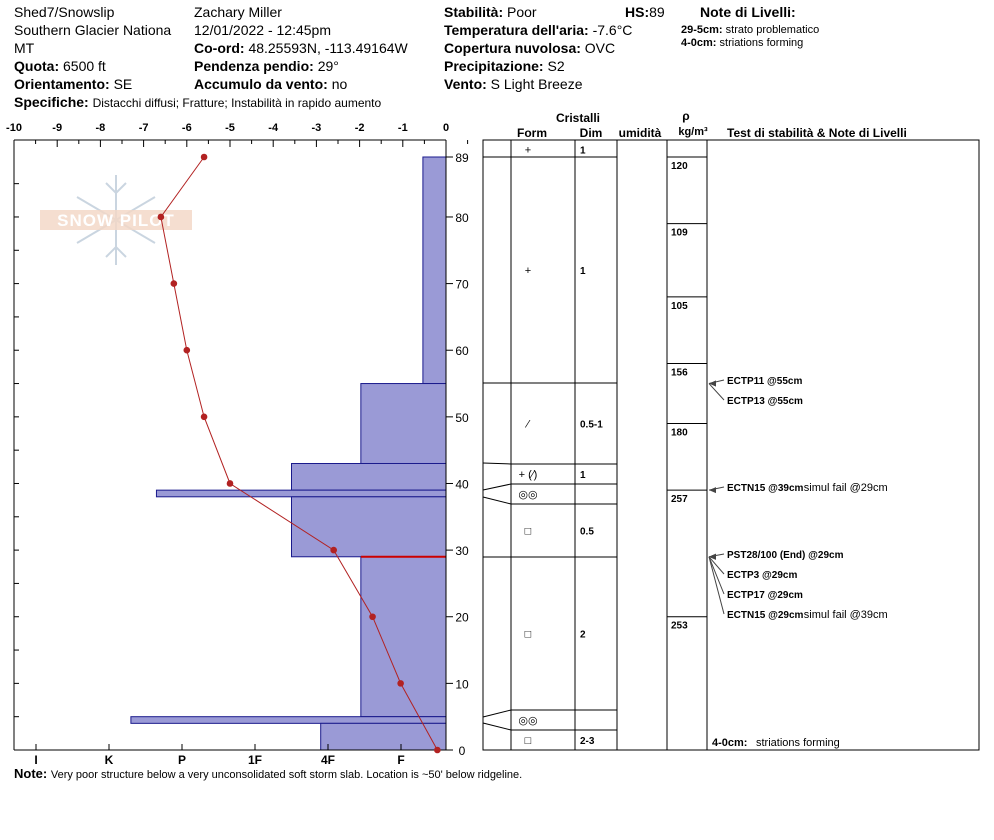 Image resolution: width=994 pixels, height=840 pixels. I want to click on snow-height-value: 89, so click(657, 12).